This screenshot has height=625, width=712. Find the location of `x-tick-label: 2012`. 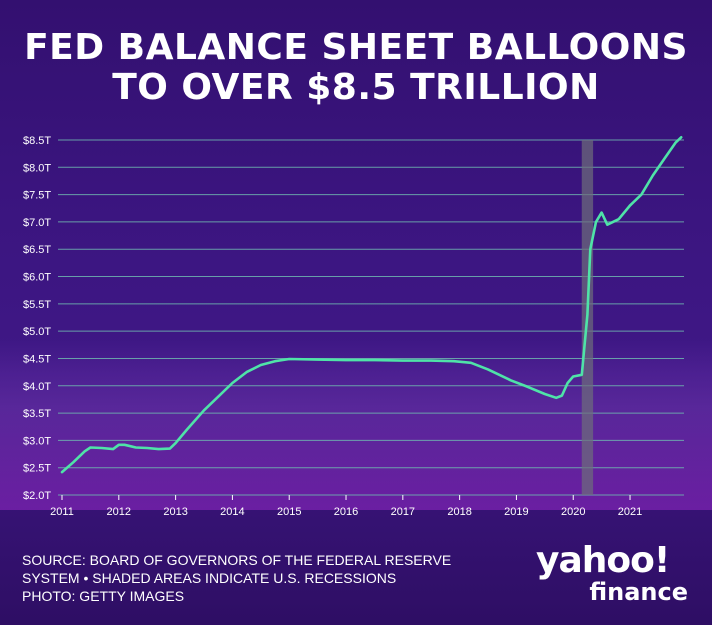

x-tick-label: 2012 is located at coordinates (119, 512).